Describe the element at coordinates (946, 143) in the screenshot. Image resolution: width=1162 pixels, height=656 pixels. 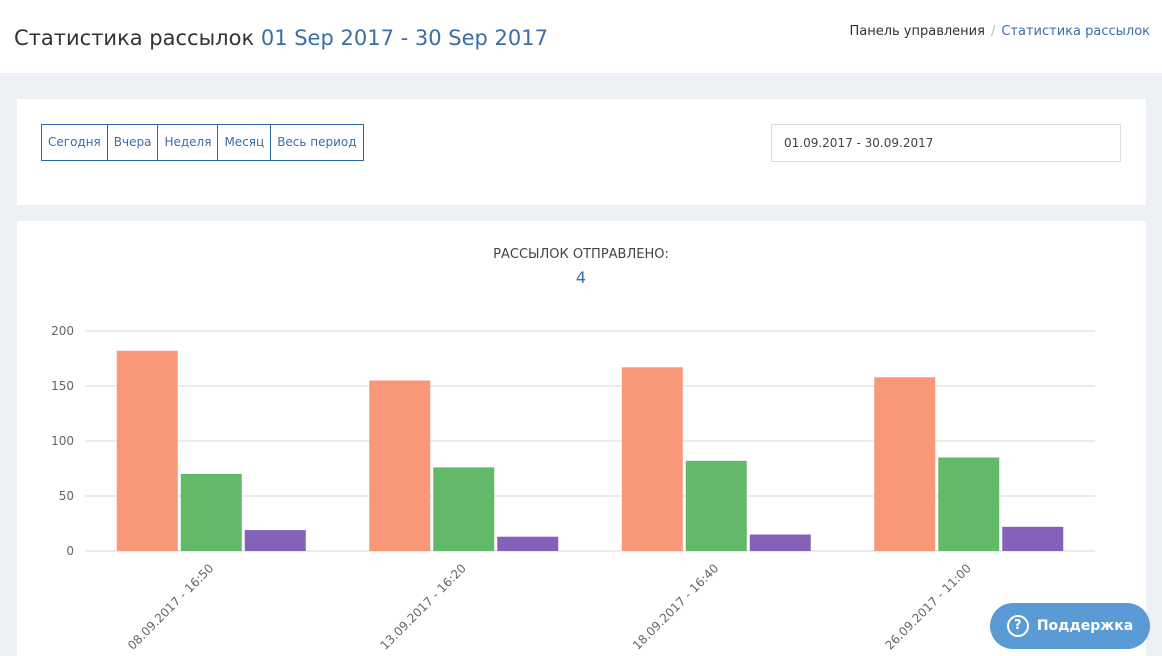
I see `date-range-input: 01.09.2017 - 30.09.2017` at that location.